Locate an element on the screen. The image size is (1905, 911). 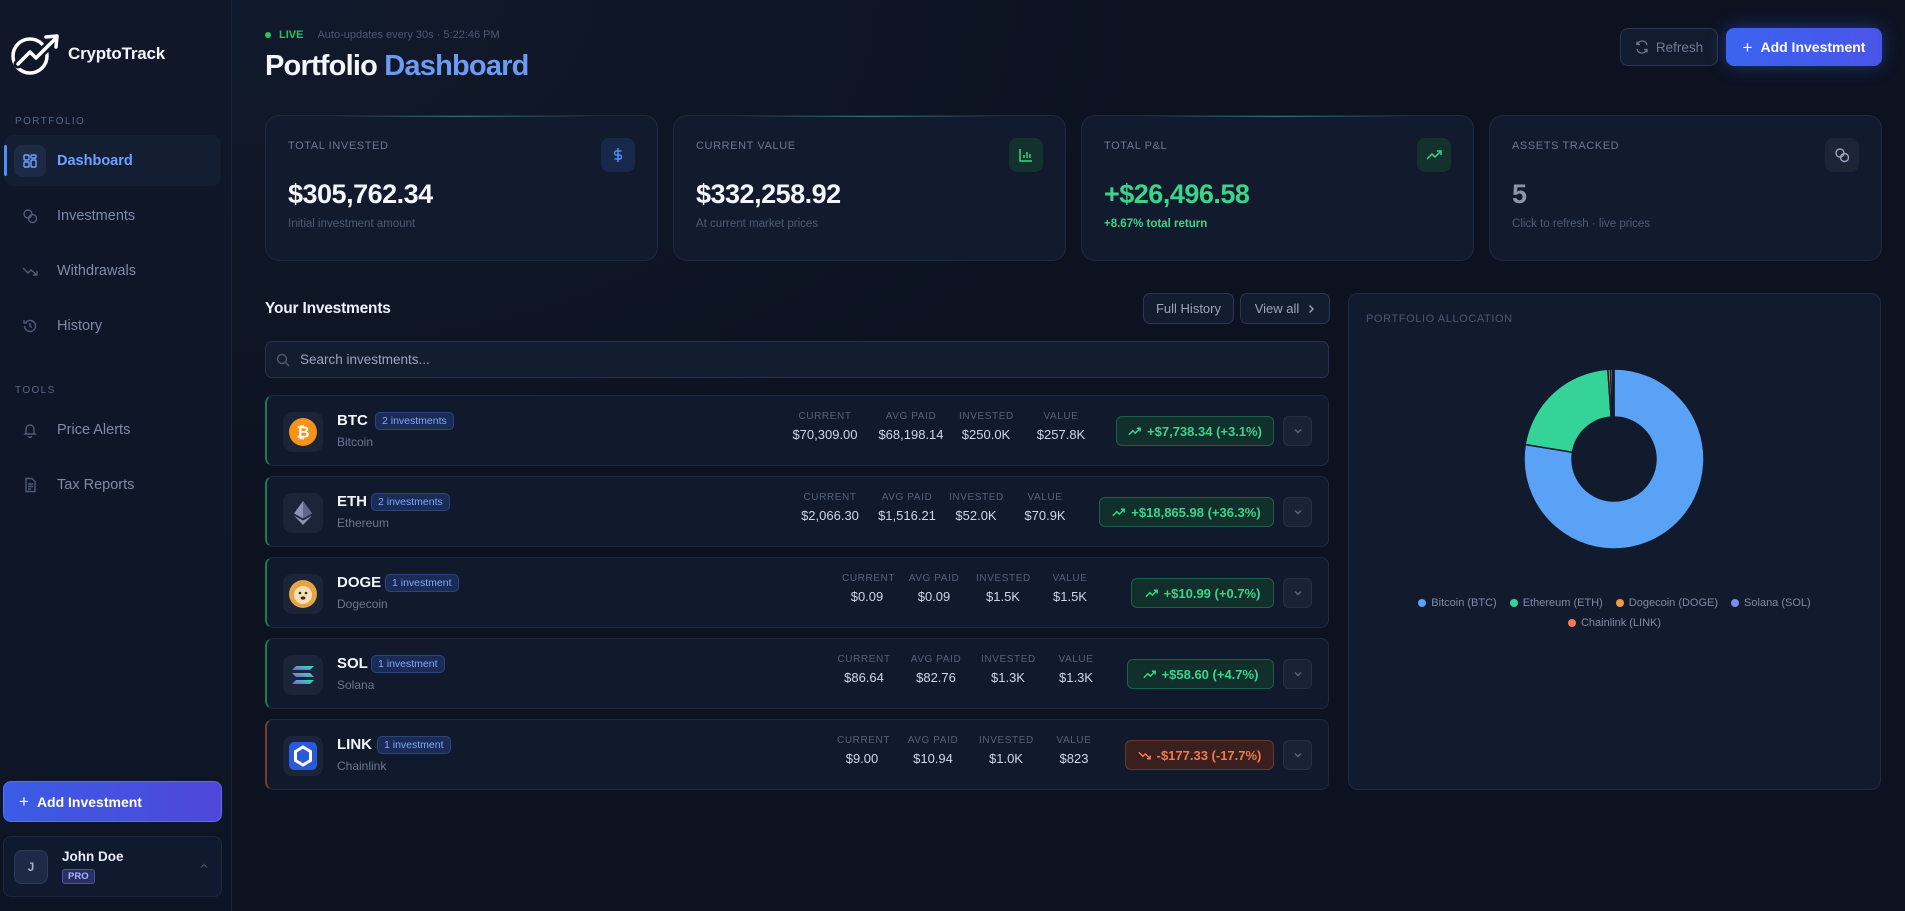
dollar-icon is located at coordinates (618, 155).